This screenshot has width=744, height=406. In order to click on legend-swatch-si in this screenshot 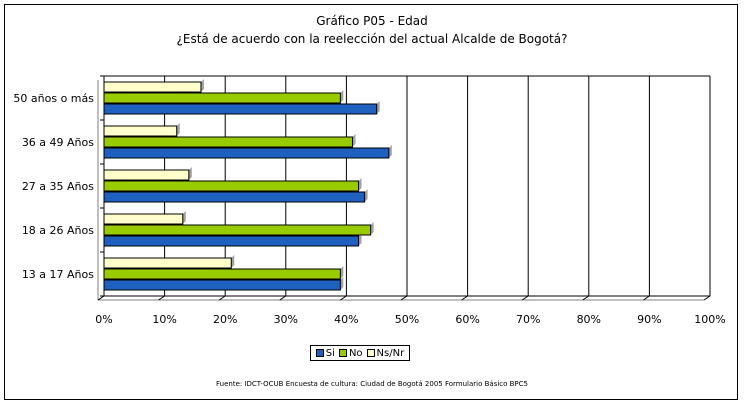, I will do `click(319, 353)`.